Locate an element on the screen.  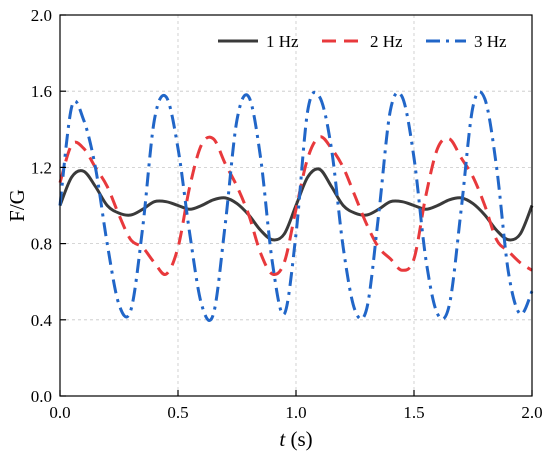
legend-label-2: 2 Hz is located at coordinates (386, 41).